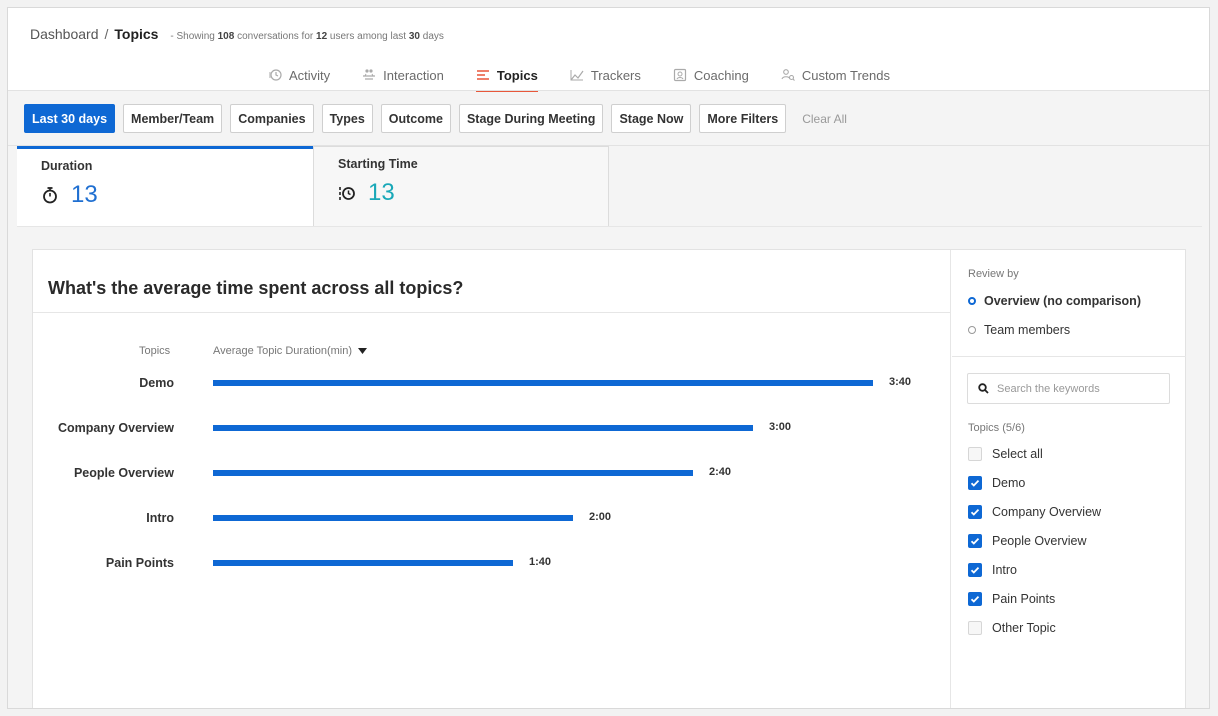  I want to click on tab-custom-trends: Custom Trends, so click(835, 75).